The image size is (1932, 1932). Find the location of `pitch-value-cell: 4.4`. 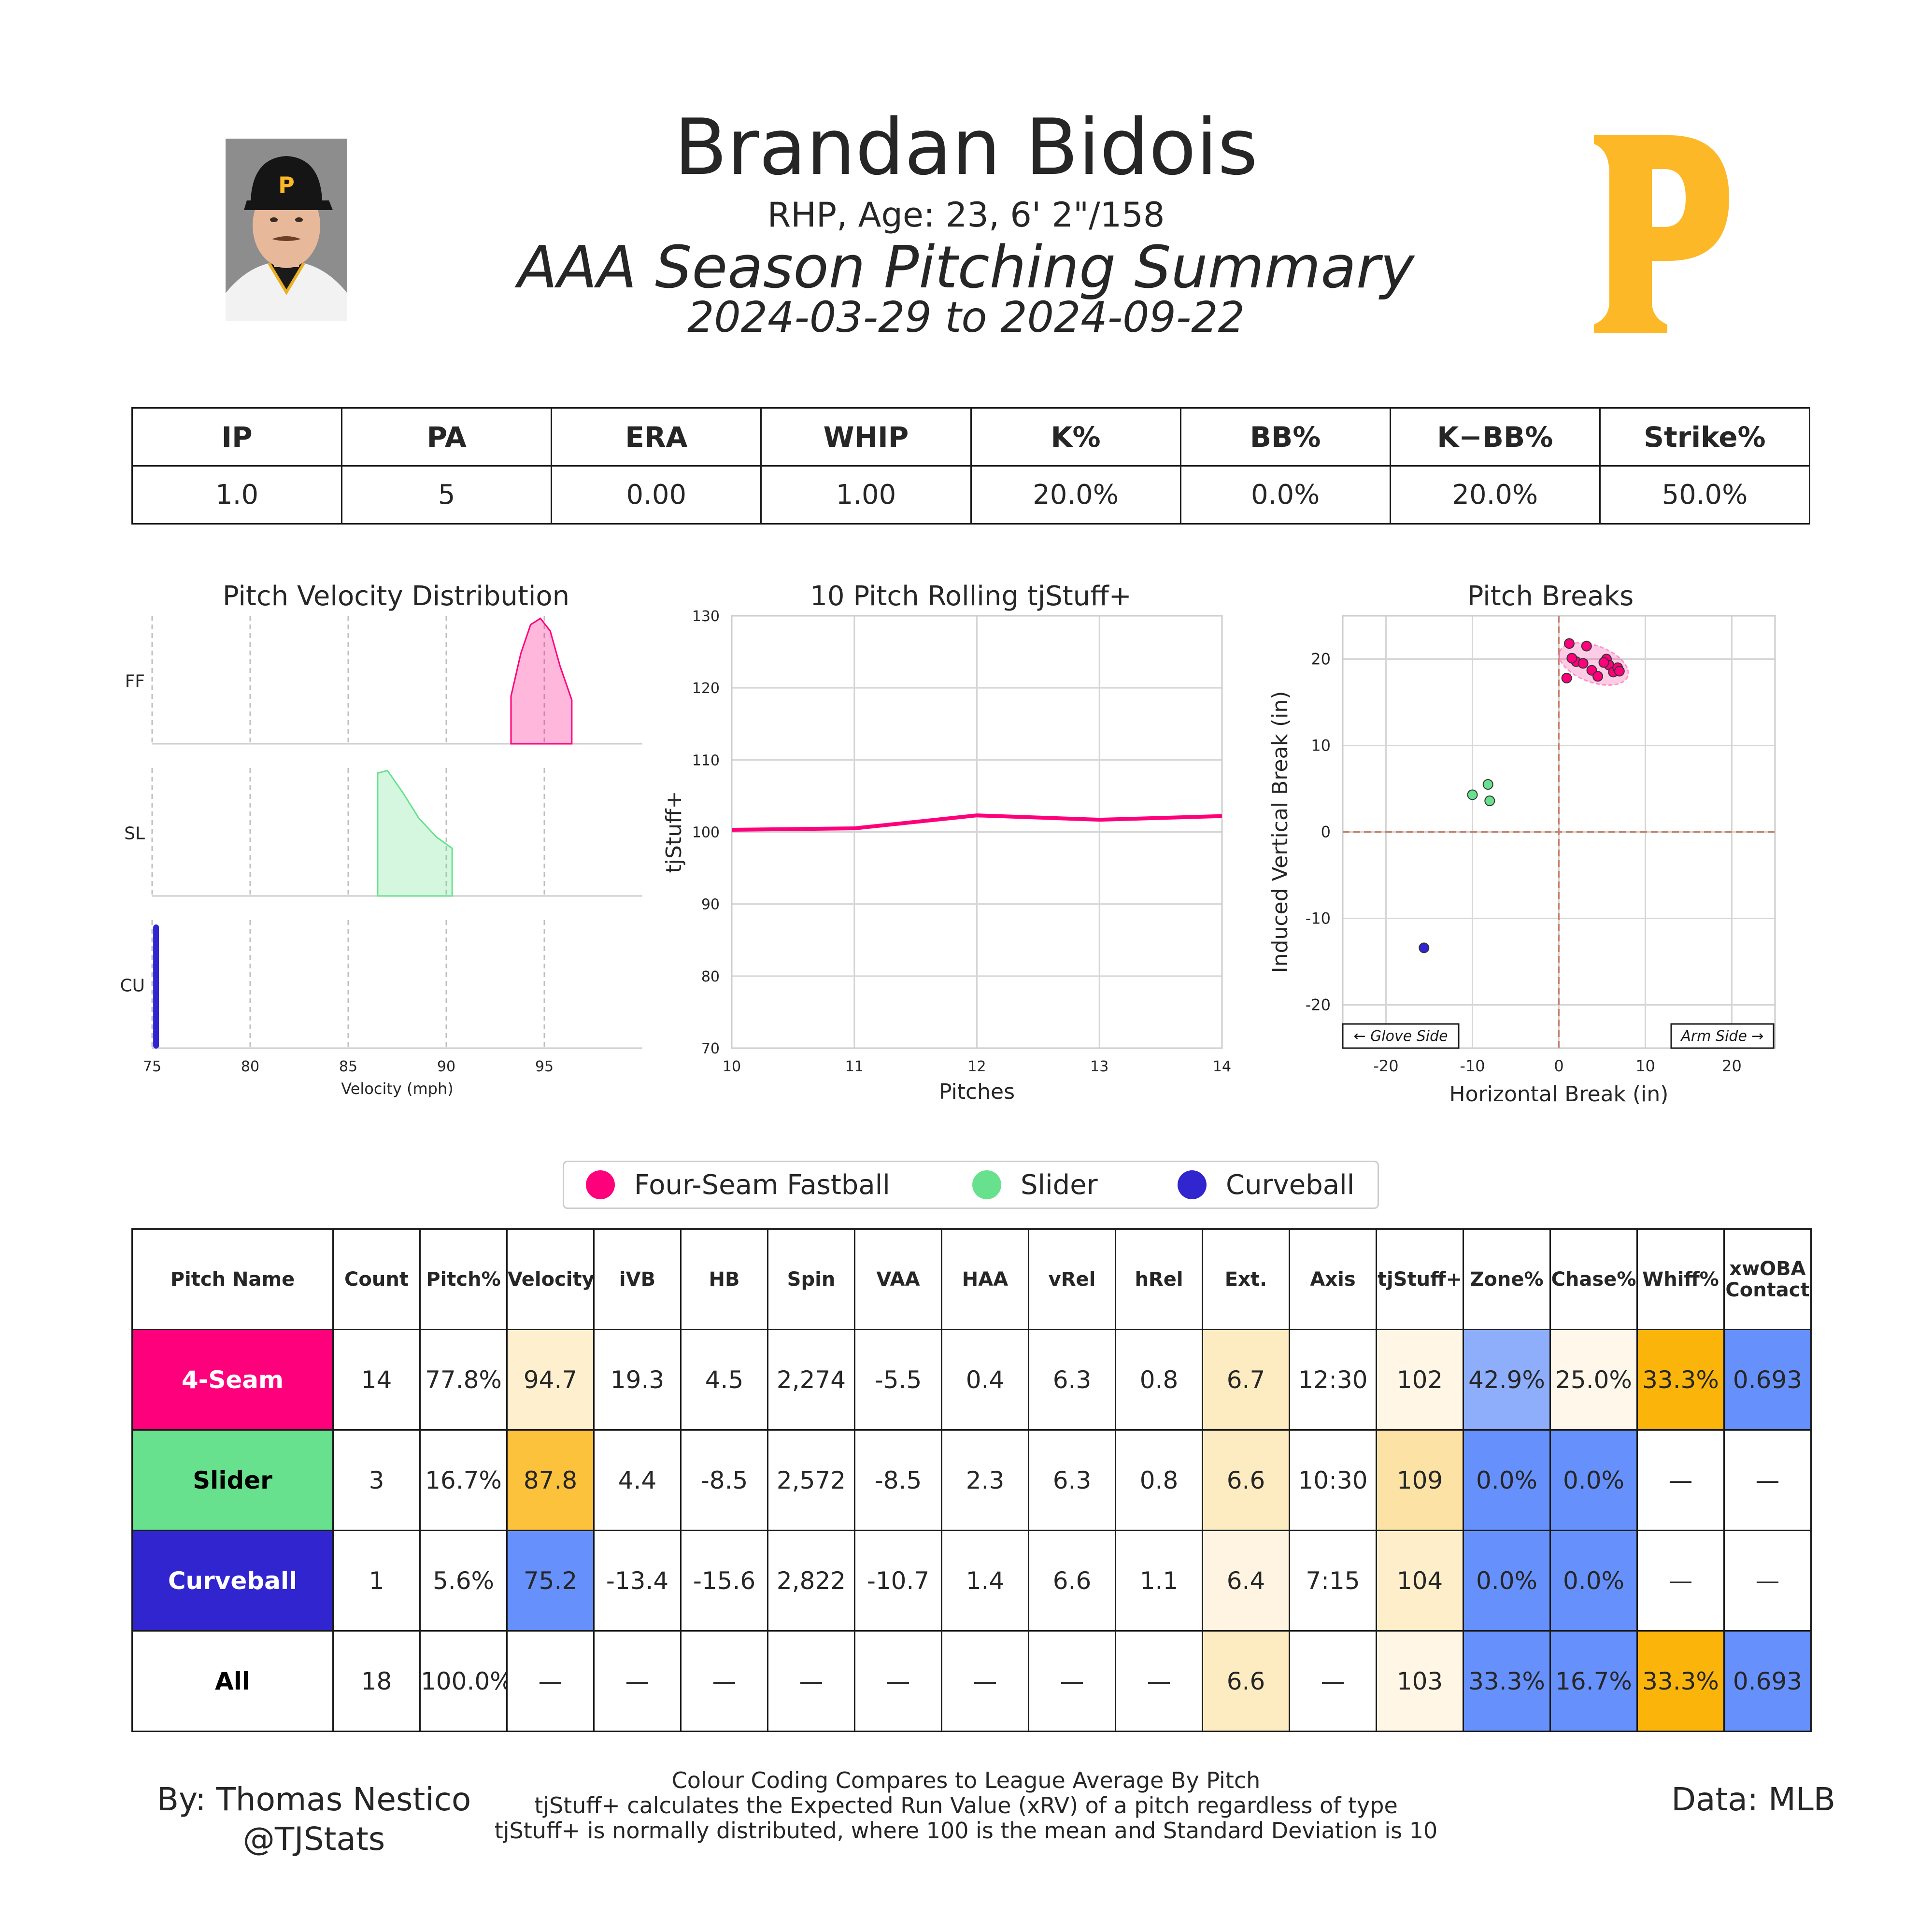

pitch-value-cell: 4.4 is located at coordinates (637, 1480).